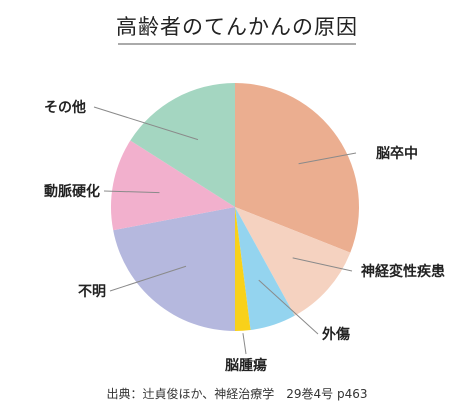  What do you see at coordinates (336, 334) in the screenshot?
I see `slice-label: 外傷` at bounding box center [336, 334].